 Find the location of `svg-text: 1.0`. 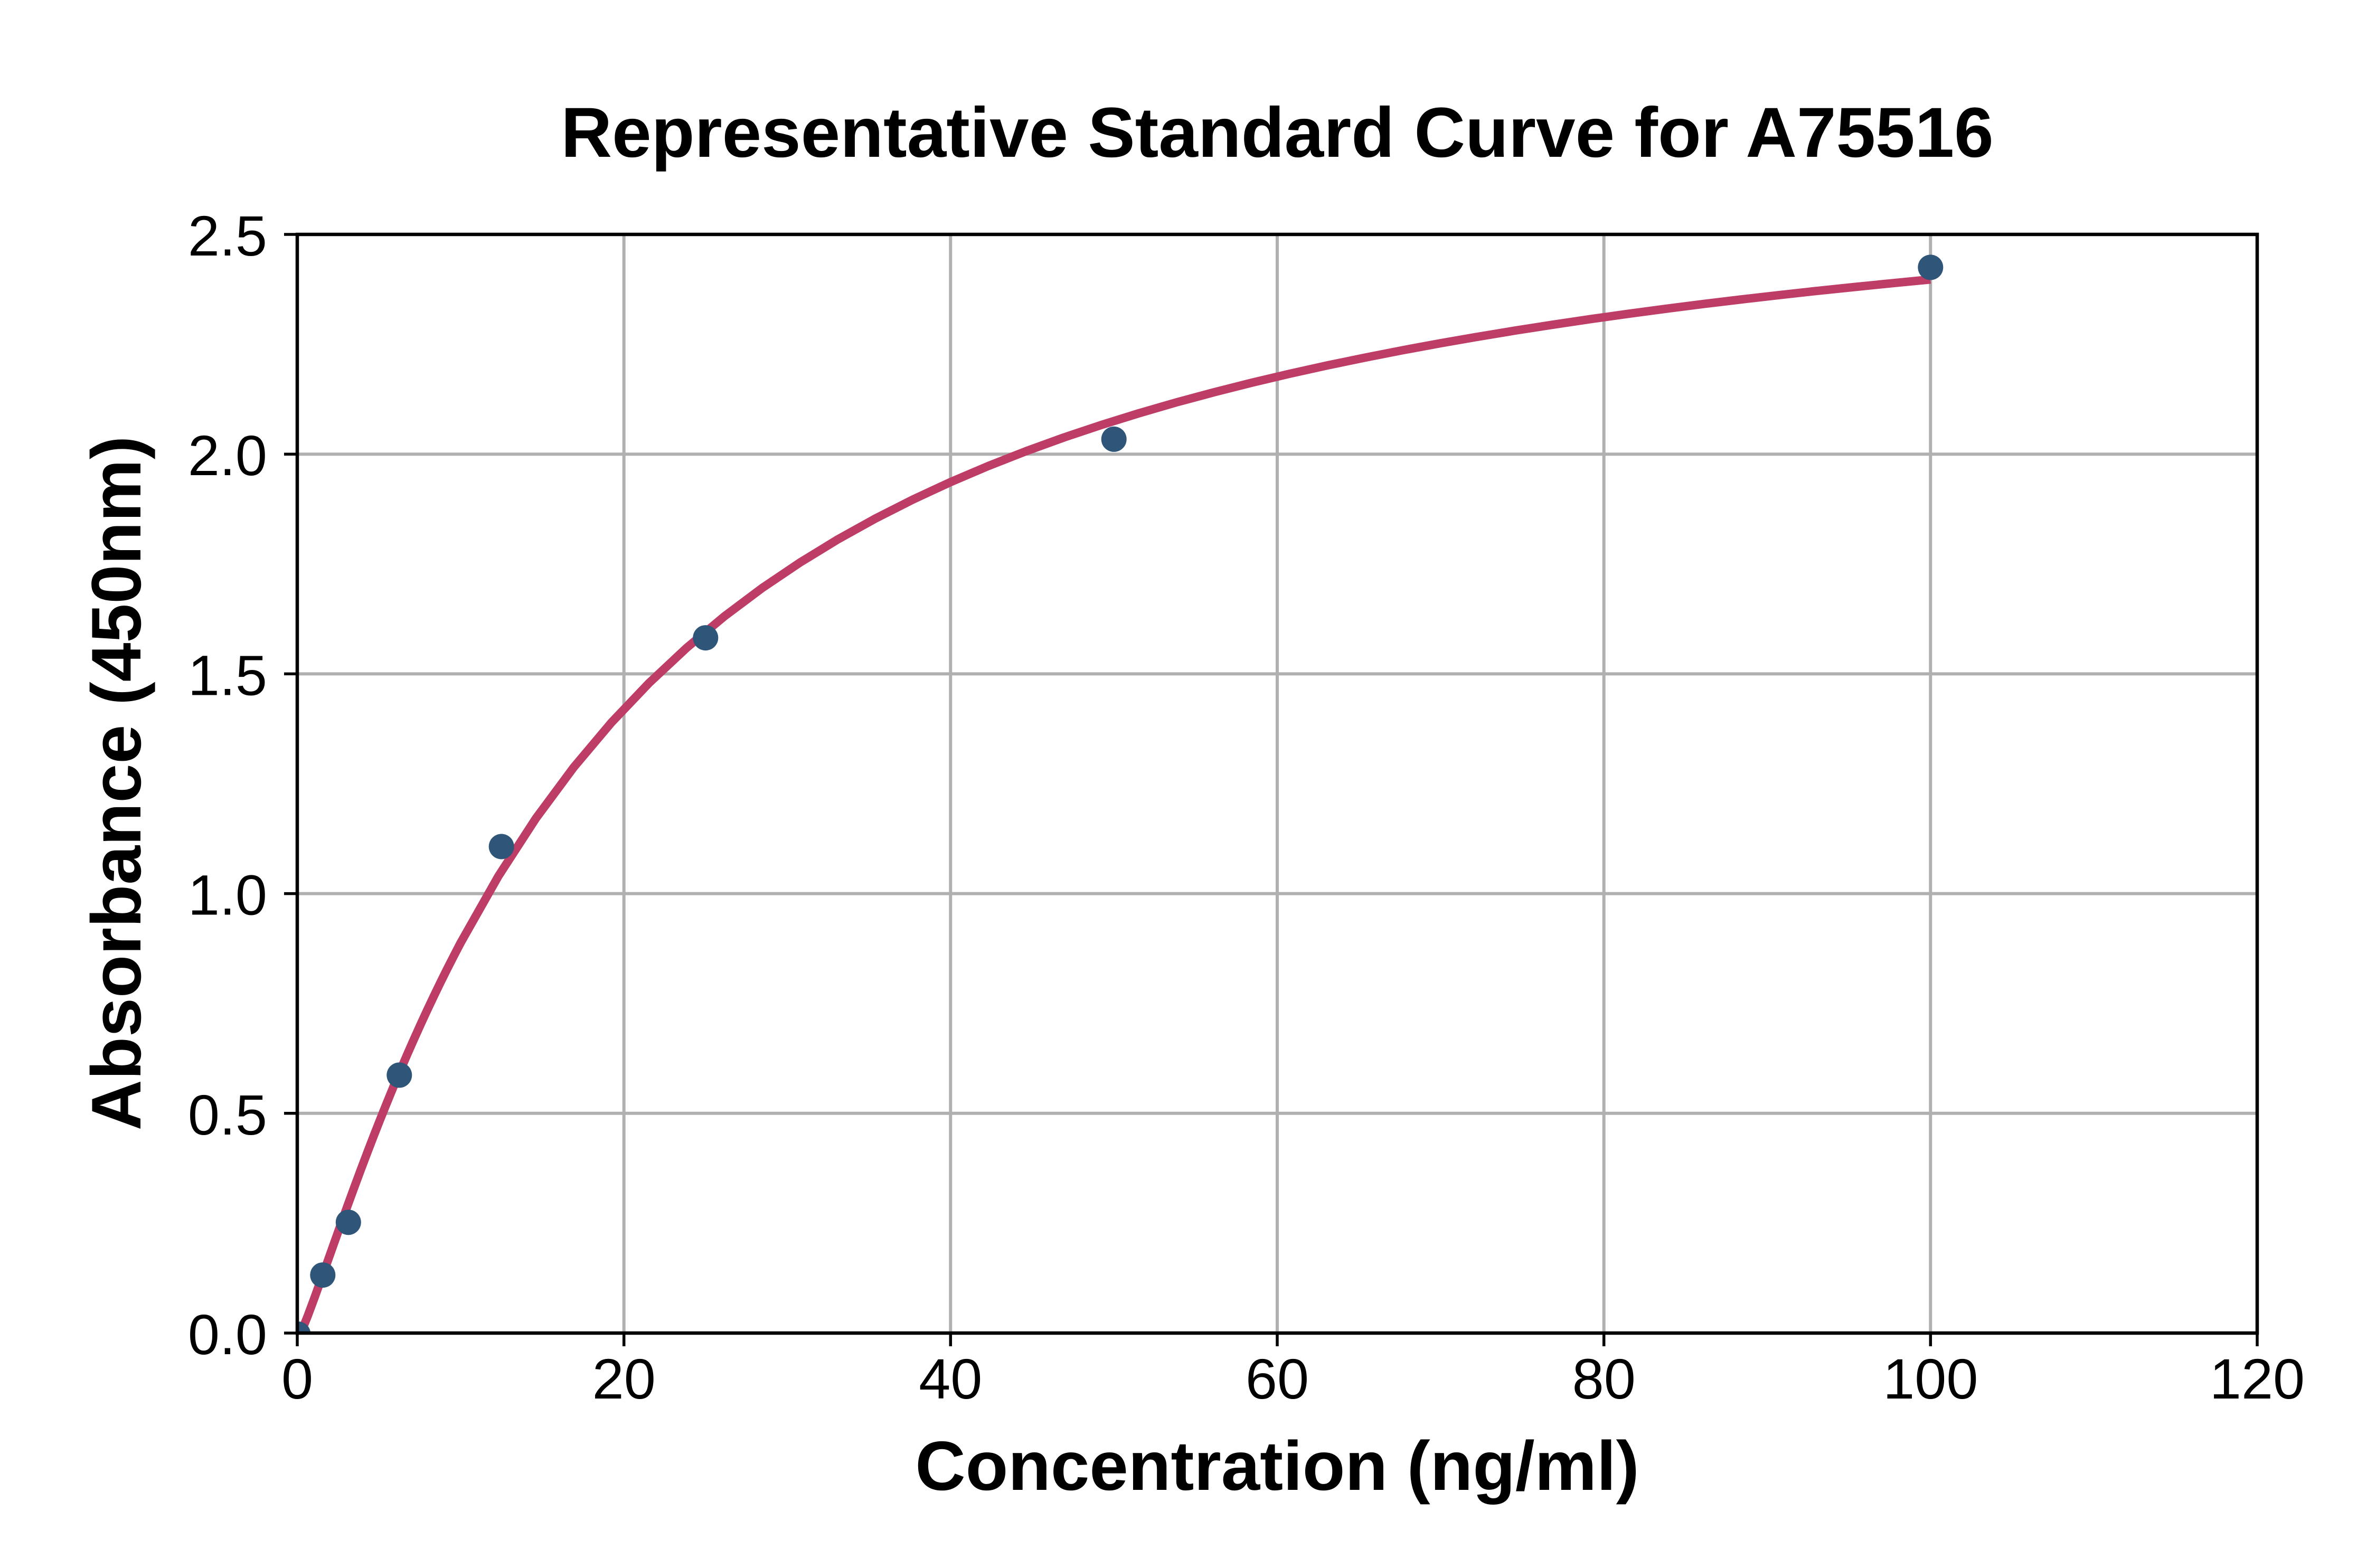

svg-text: 1.0 is located at coordinates (227, 895).